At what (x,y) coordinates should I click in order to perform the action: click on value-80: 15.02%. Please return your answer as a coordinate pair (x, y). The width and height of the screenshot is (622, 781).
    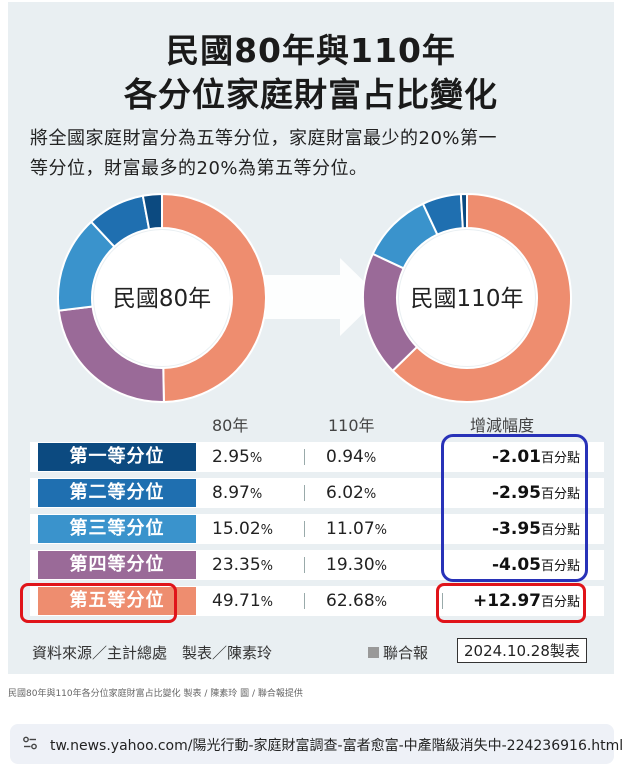
    Looking at the image, I should click on (243, 529).